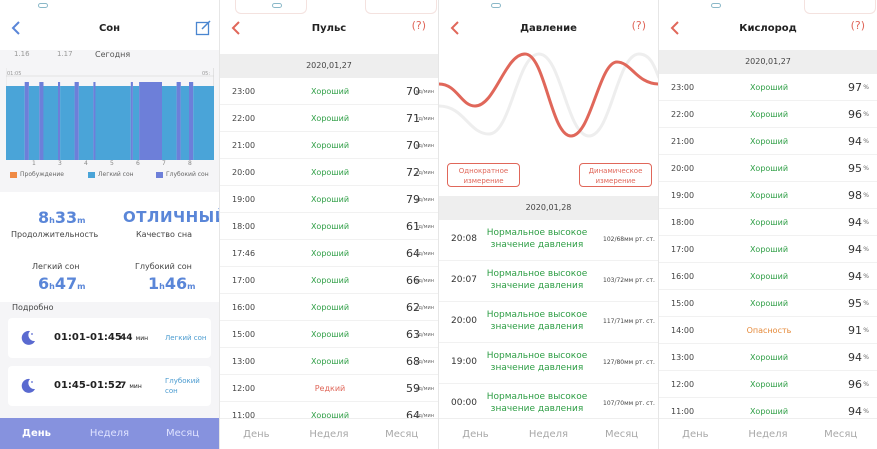 The image size is (877, 449). Describe the element at coordinates (716, 5) in the screenshot. I see `status-dot-icon` at that location.